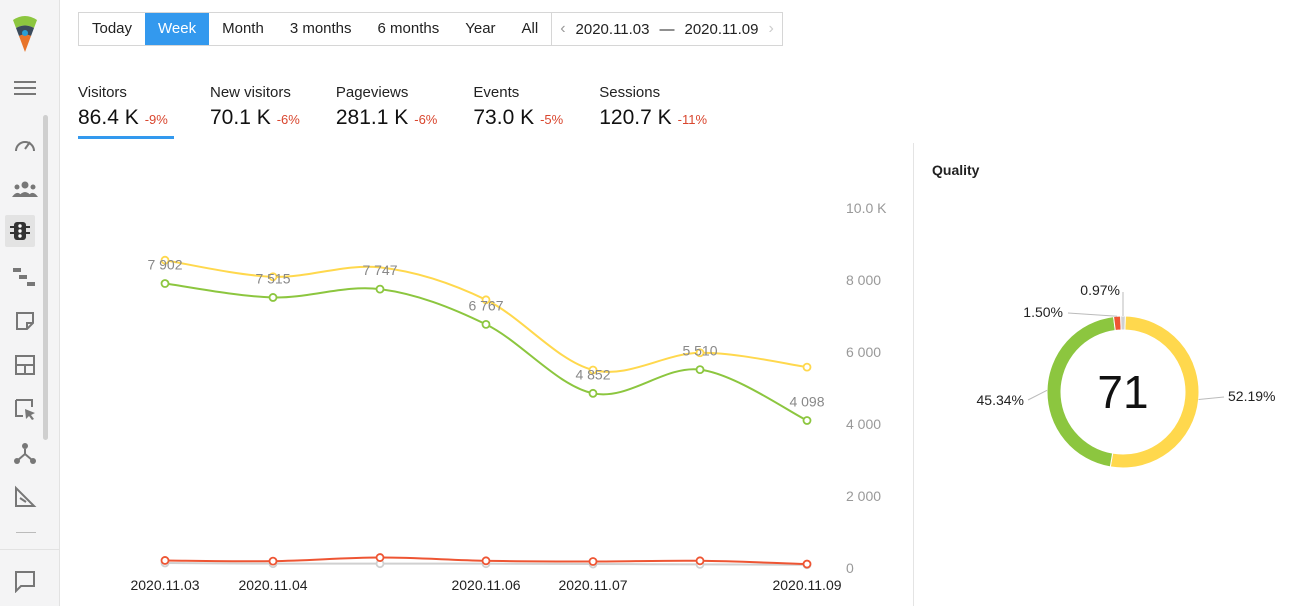 The image size is (1303, 606). I want to click on menu-icon, so click(25, 88).